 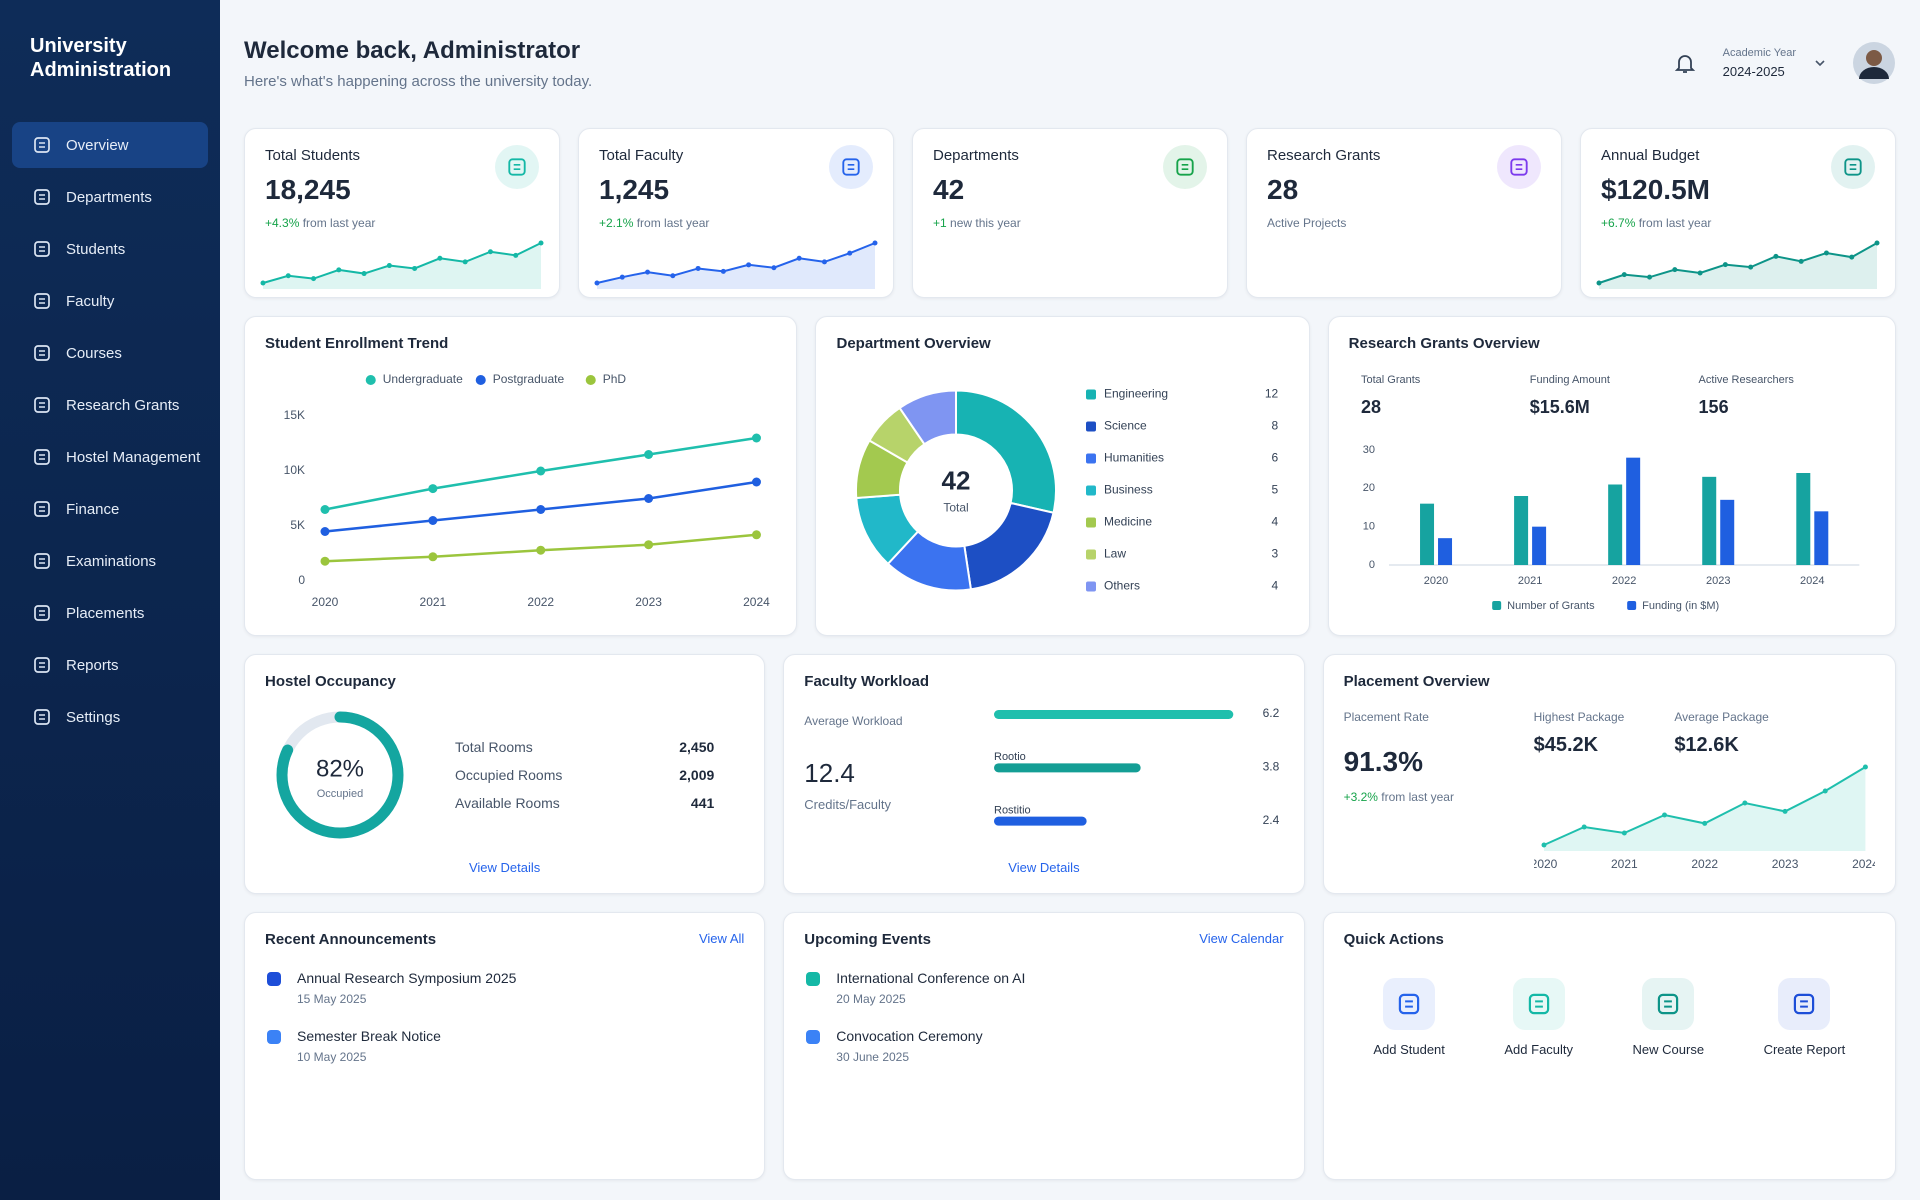 What do you see at coordinates (1820, 63) in the screenshot?
I see `chevron` at bounding box center [1820, 63].